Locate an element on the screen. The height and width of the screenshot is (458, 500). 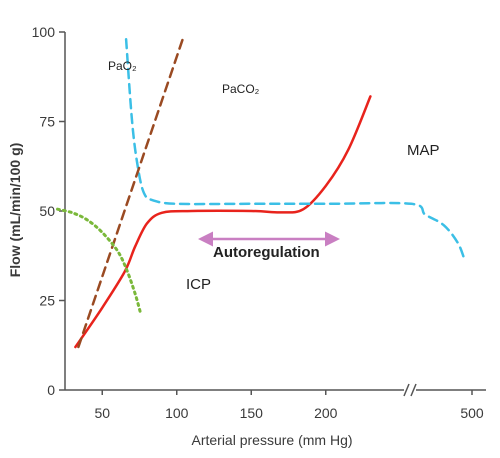
x-tick-label-1: 100 is located at coordinates (177, 413).